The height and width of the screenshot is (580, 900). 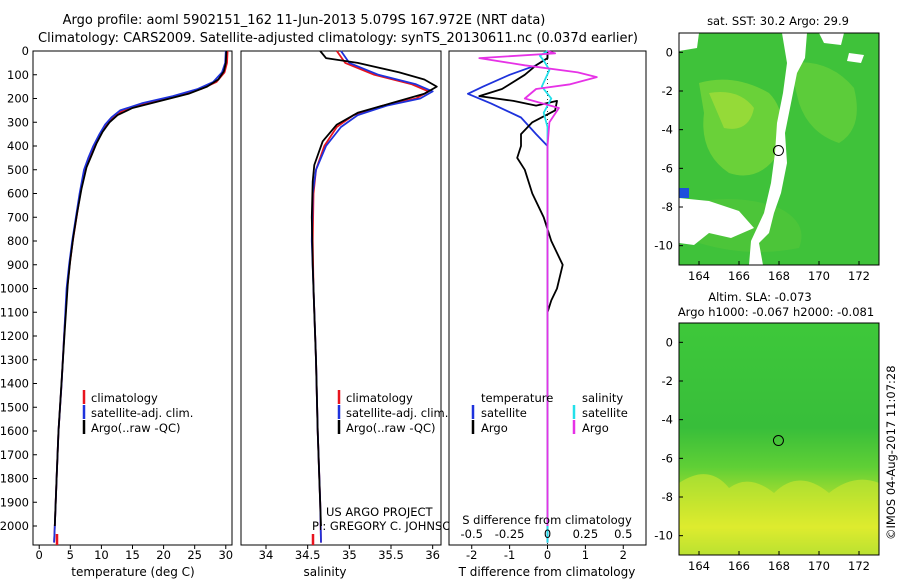 What do you see at coordinates (762, 454) in the screenshot?
I see `sla-map-axes: 164 166 168 170 172 0 -2 -4 -6 -8 -10` at bounding box center [762, 454].